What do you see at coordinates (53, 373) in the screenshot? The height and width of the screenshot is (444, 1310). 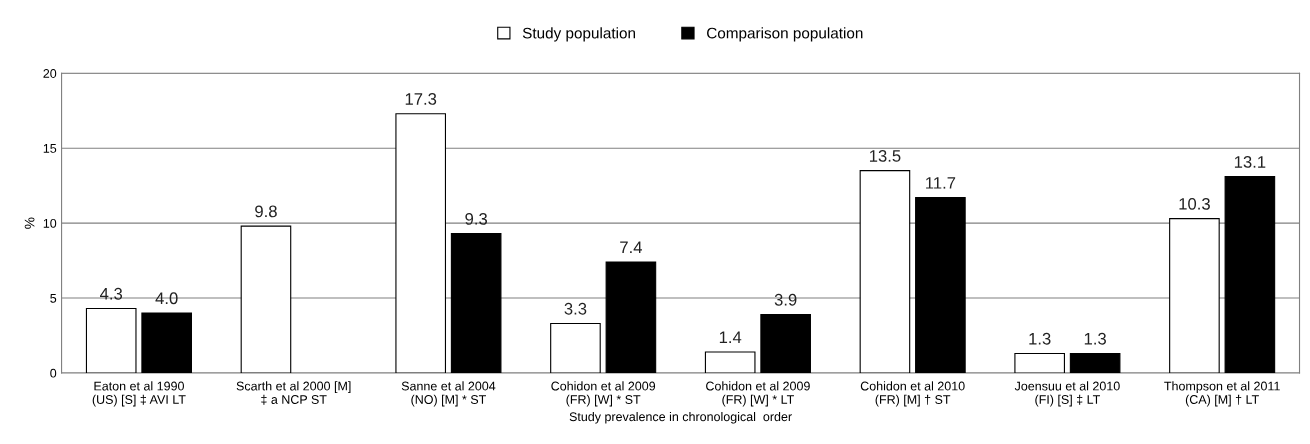 I see `y-tick-label: 0` at bounding box center [53, 373].